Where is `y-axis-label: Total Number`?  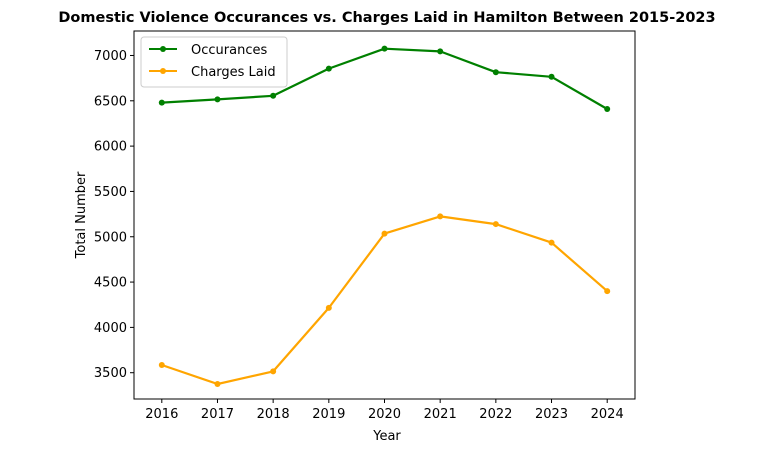 y-axis-label: Total Number is located at coordinates (81, 215).